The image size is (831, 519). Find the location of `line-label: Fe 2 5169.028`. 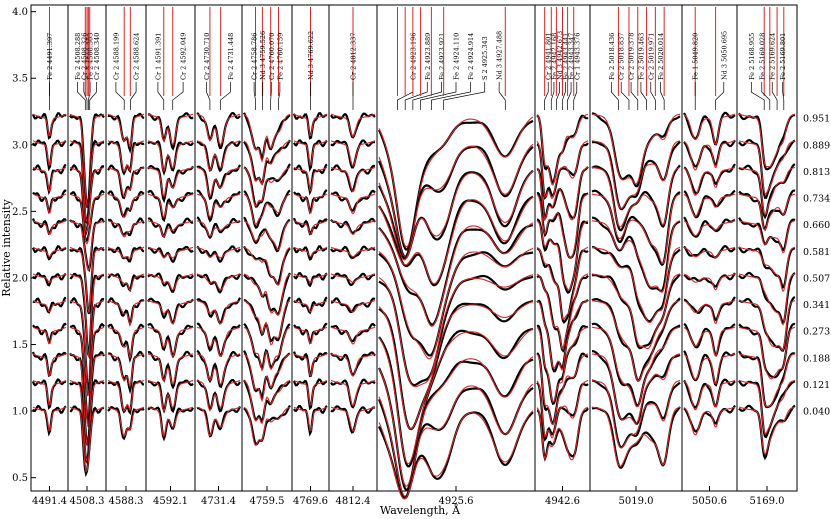

line-label: Fe 2 5169.028 is located at coordinates (762, 56).